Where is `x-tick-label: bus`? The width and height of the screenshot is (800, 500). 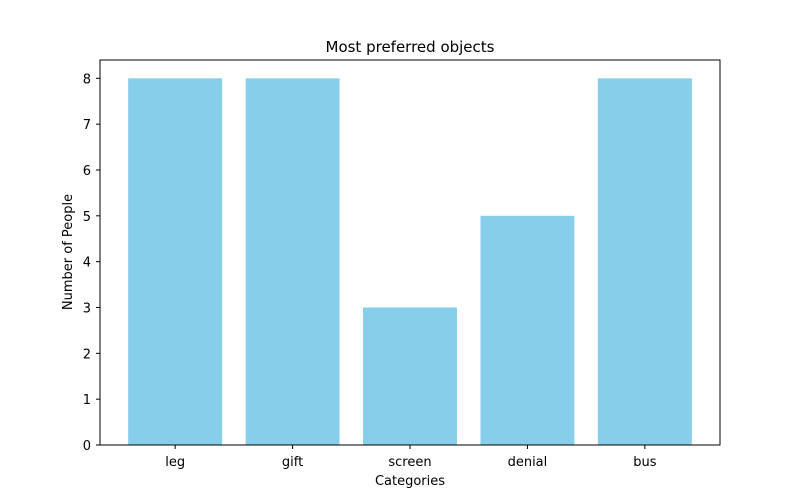 x-tick-label: bus is located at coordinates (644, 462).